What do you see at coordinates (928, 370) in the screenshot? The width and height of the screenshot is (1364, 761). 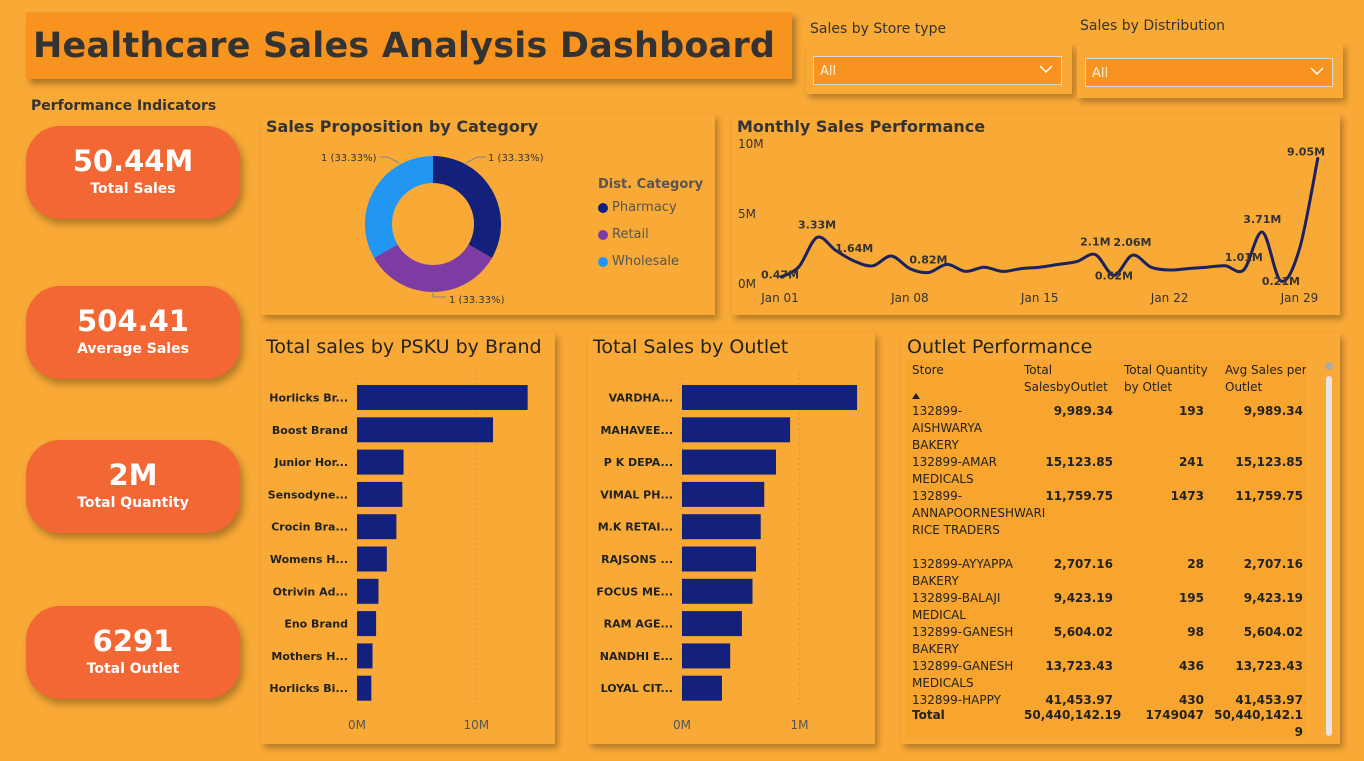 I see `column-header-store: Store` at bounding box center [928, 370].